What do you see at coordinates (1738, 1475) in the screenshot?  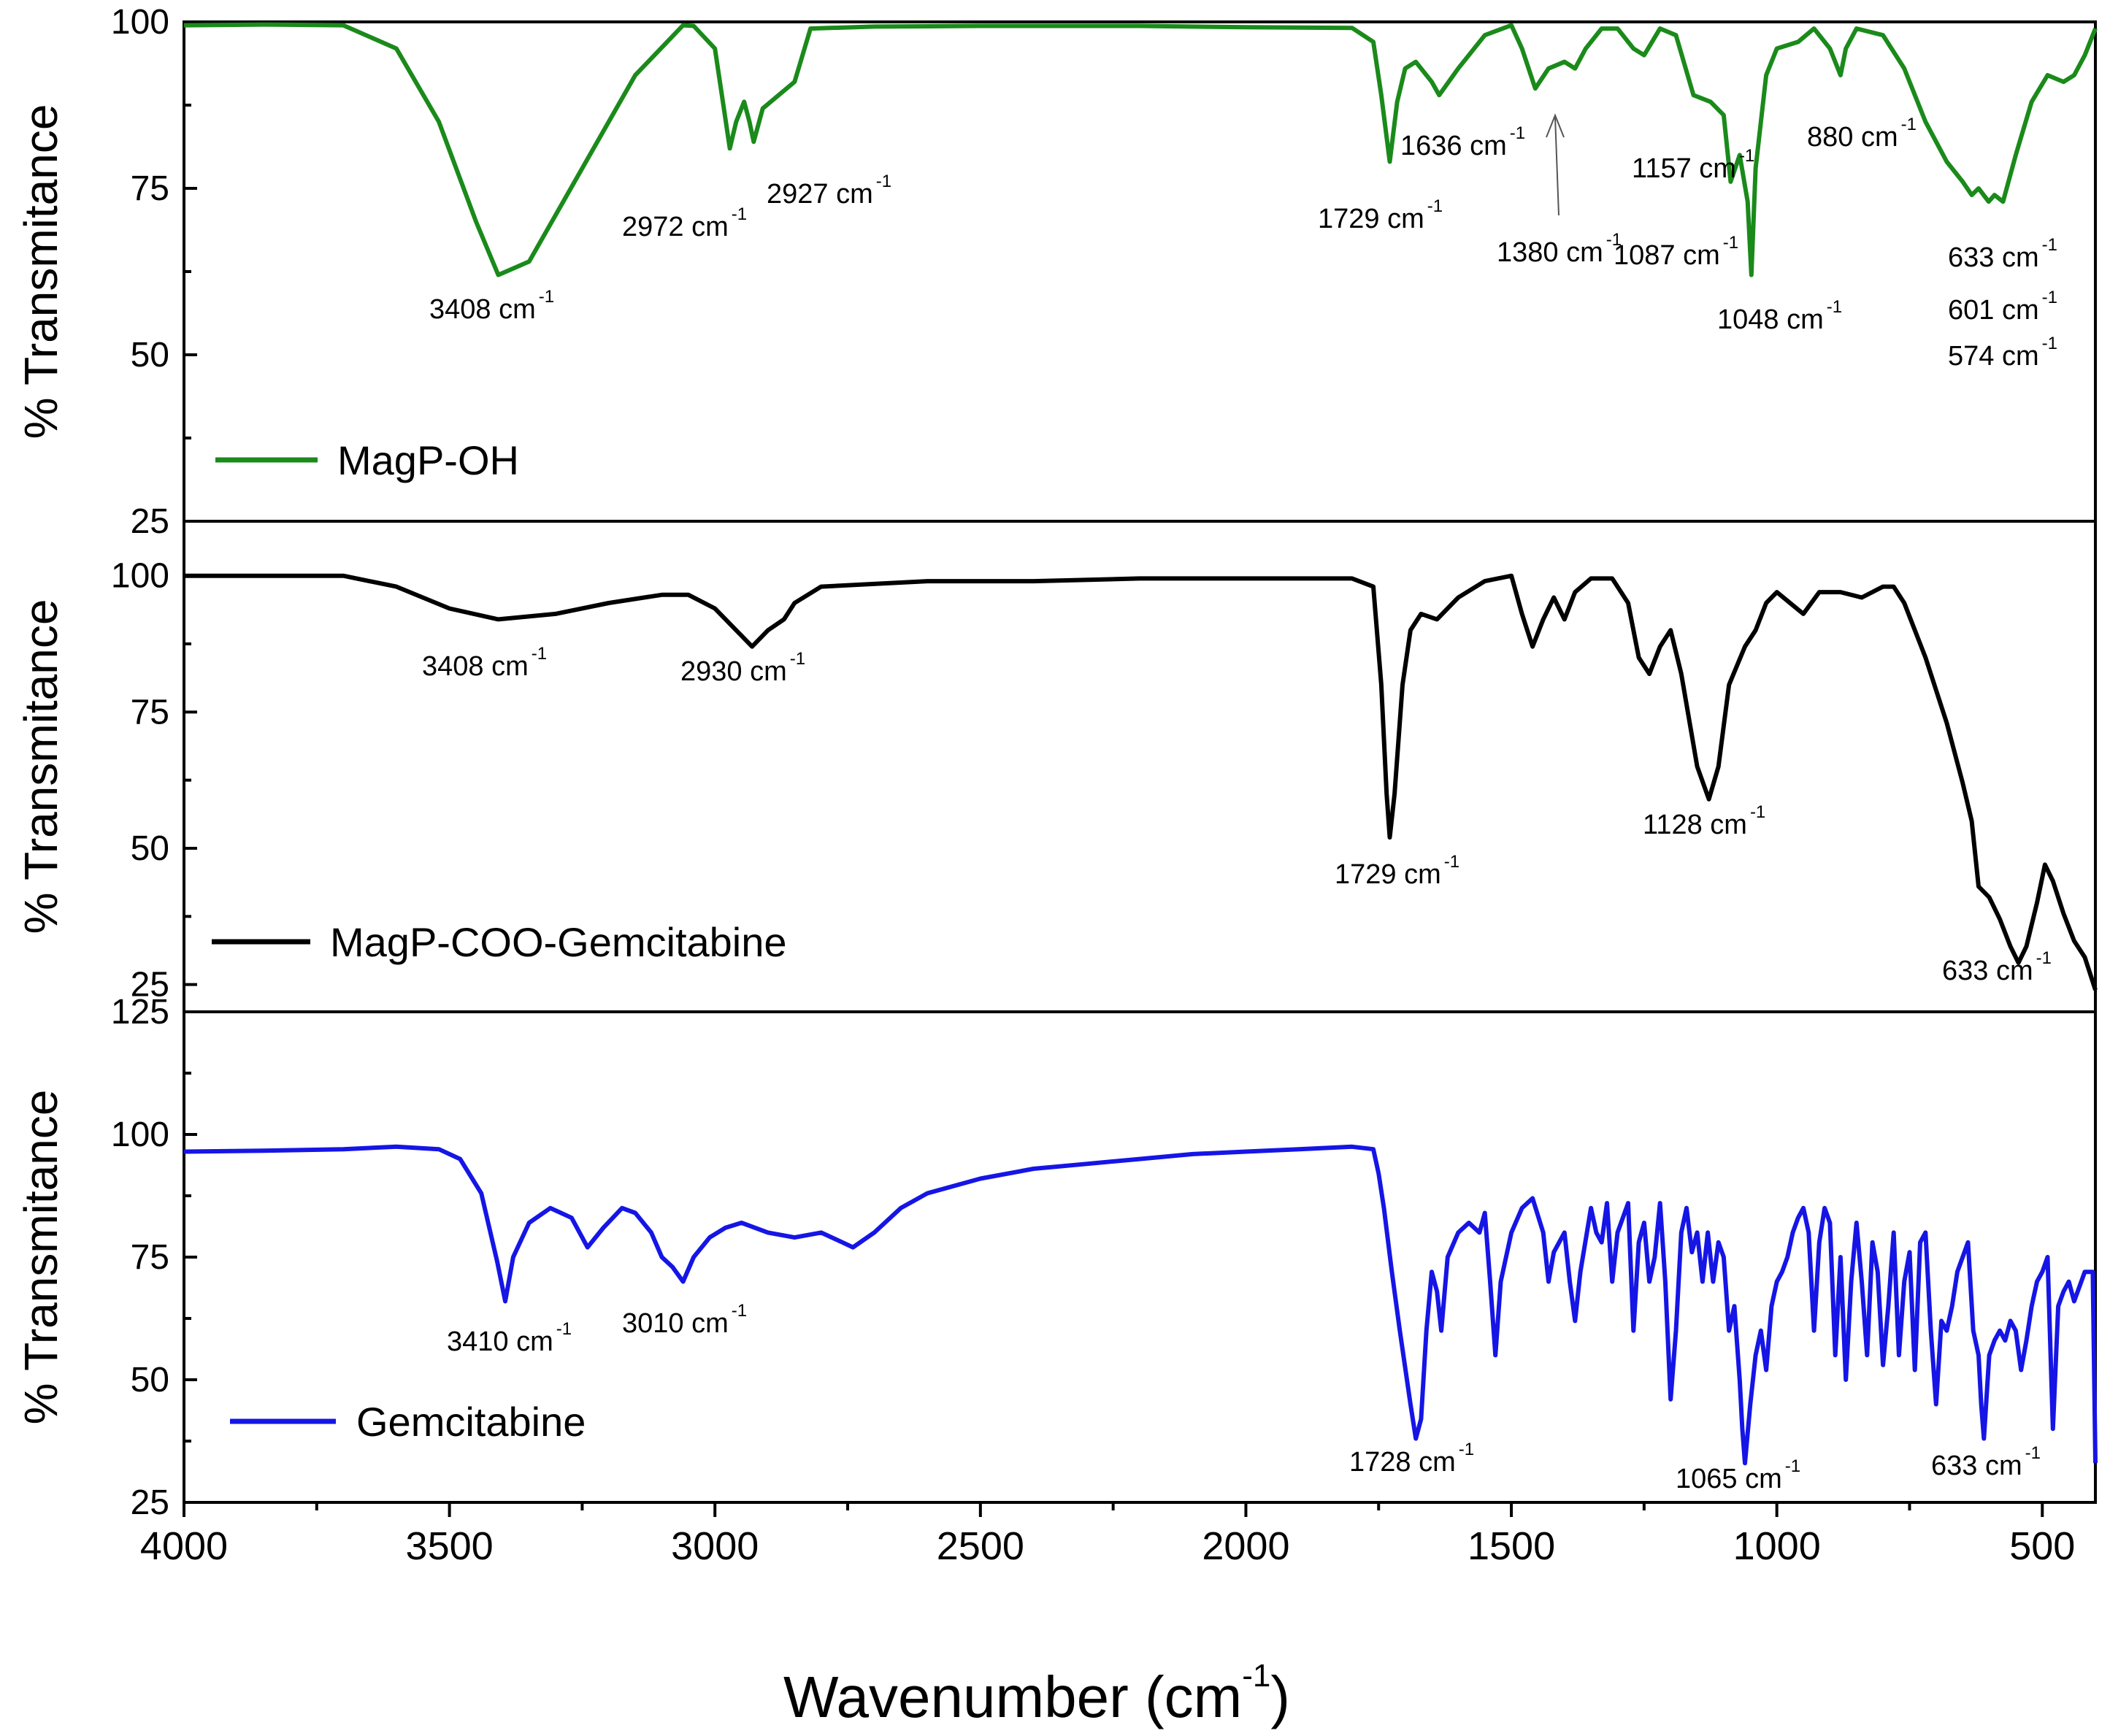 I see `peak-label: 1065 cm -1` at bounding box center [1738, 1475].